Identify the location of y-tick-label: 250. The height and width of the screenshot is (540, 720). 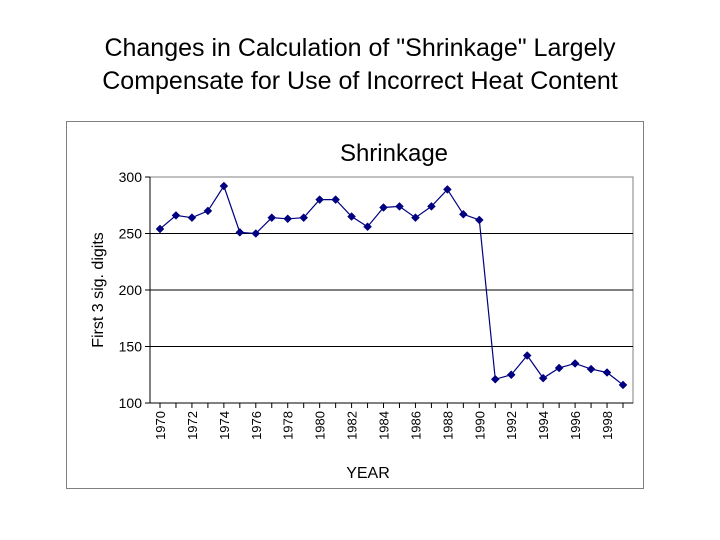
(131, 234).